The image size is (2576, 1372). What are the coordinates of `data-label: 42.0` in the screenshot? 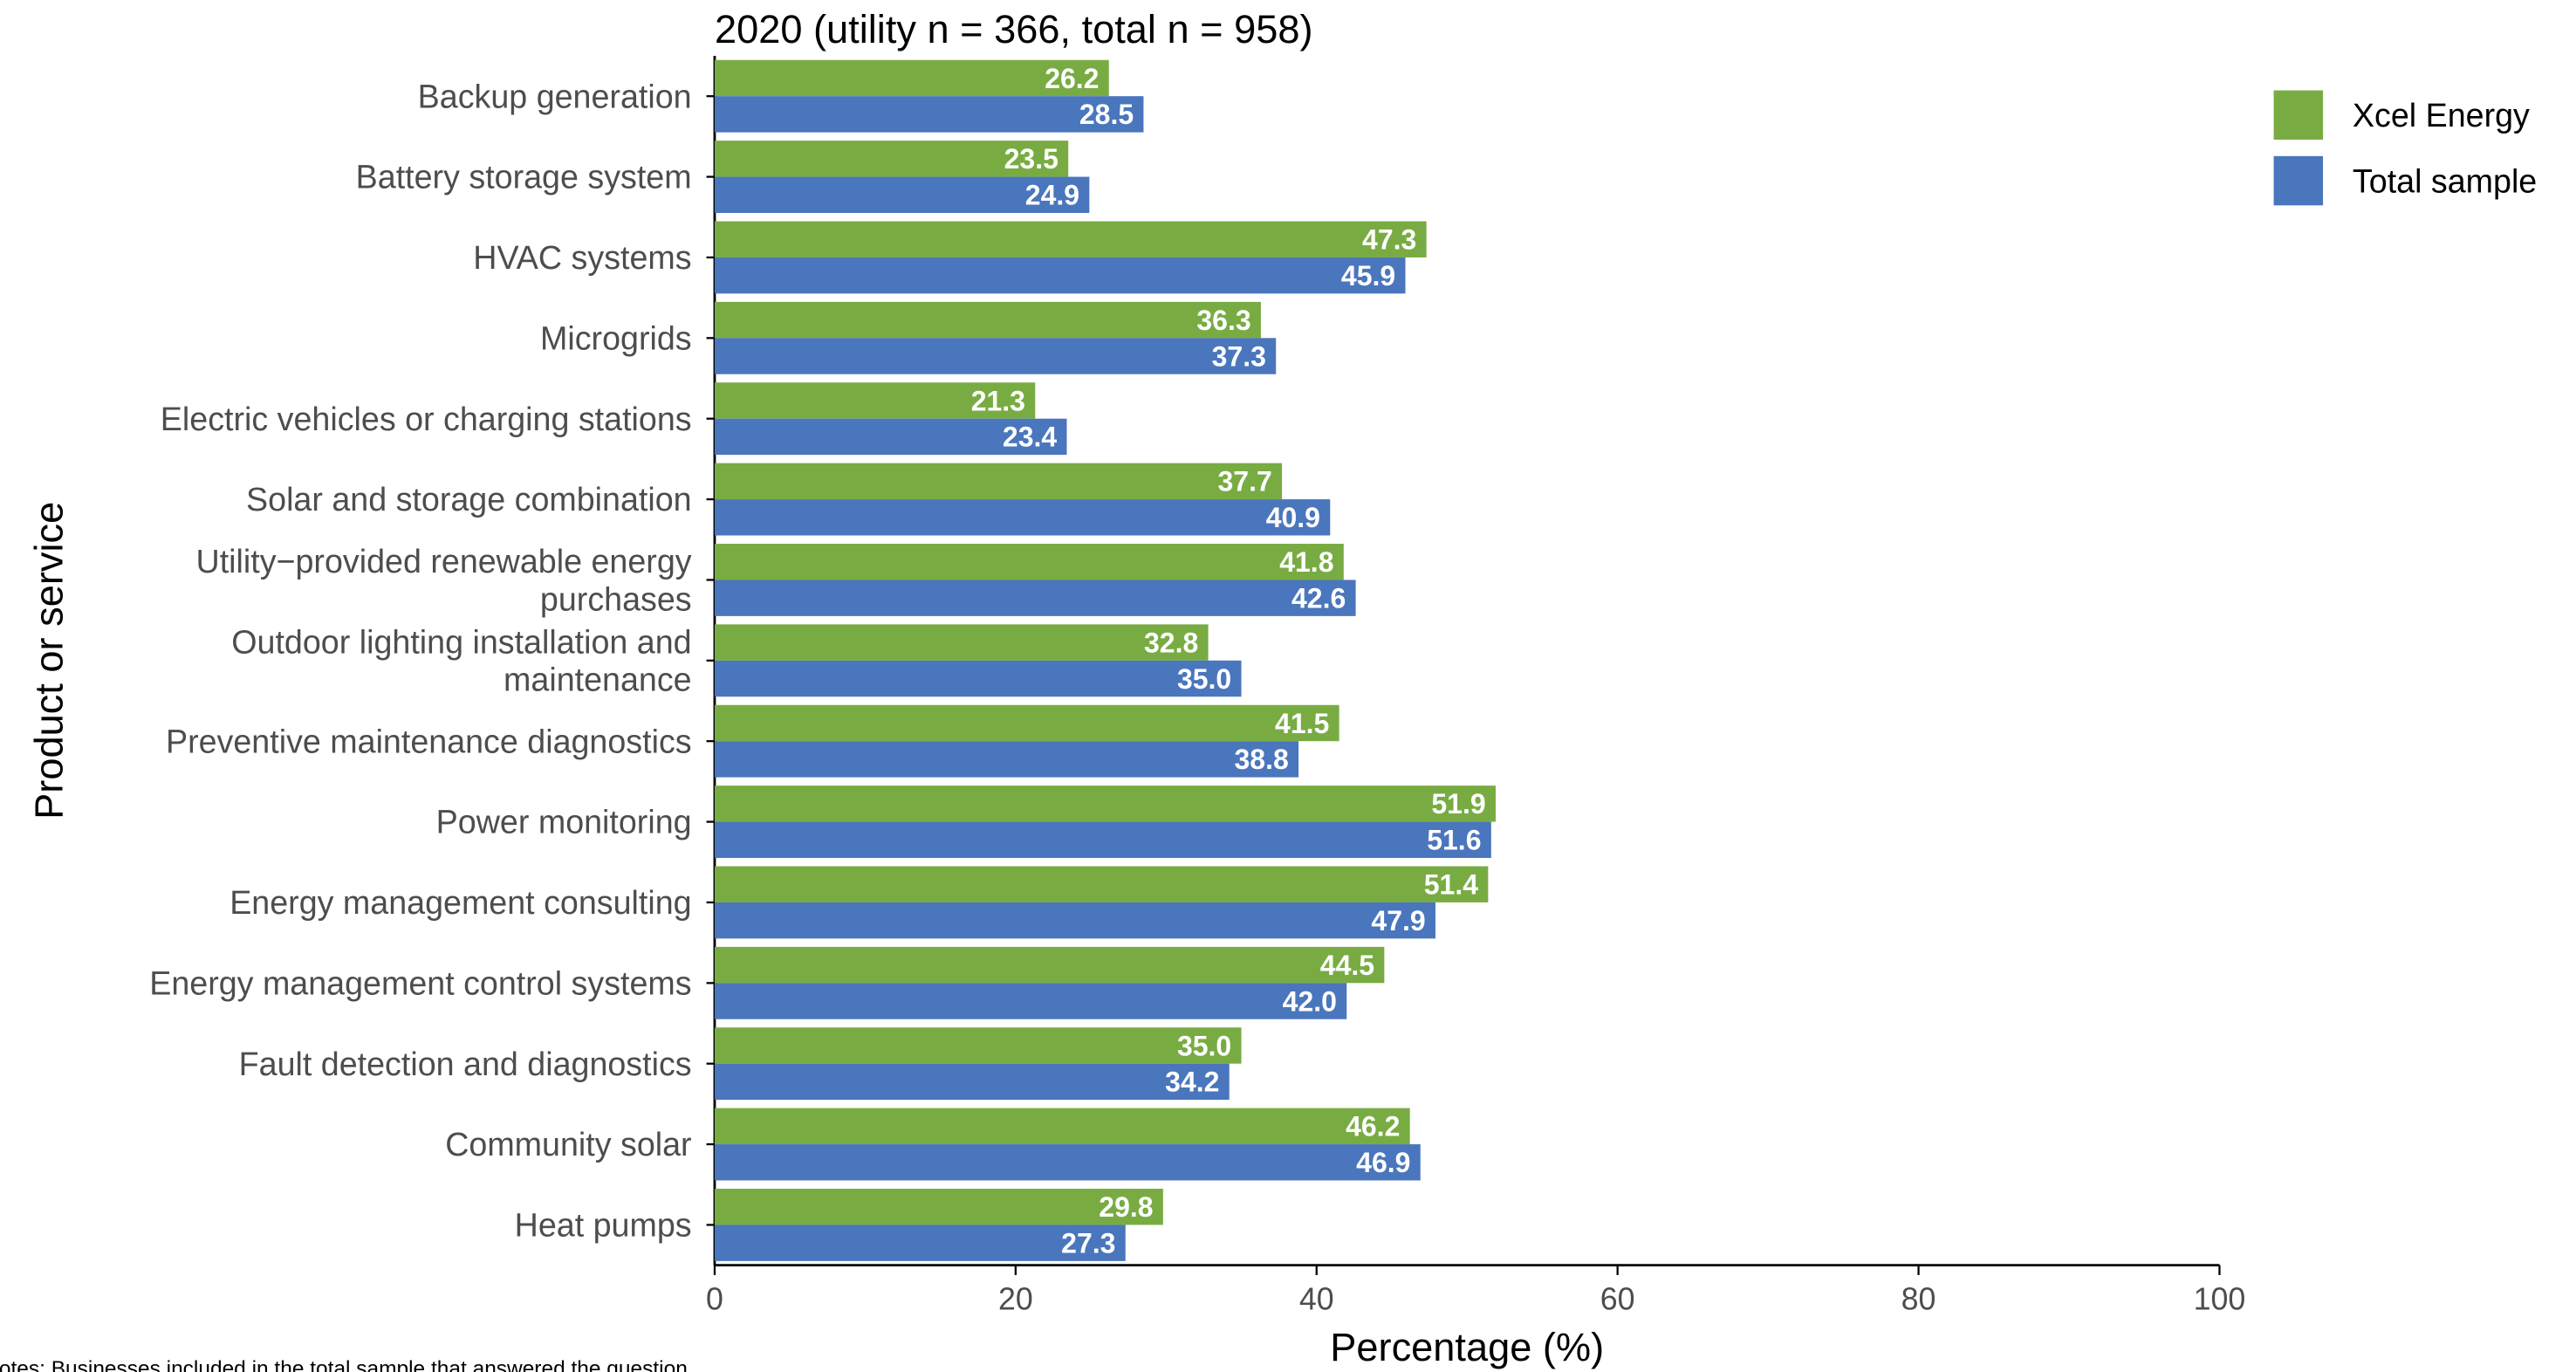 It's located at (1310, 1001).